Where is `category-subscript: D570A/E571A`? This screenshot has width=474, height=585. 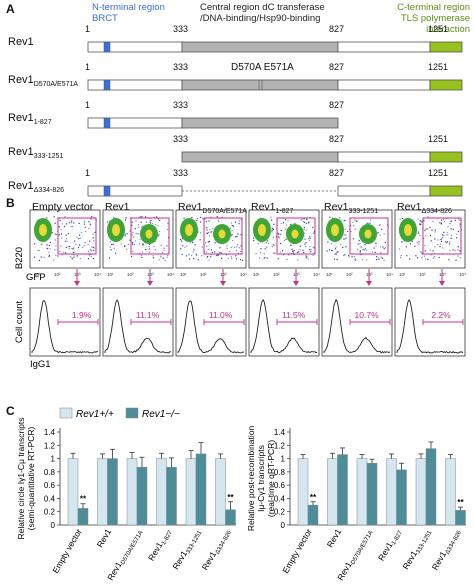 category-subscript: D570A/E571A is located at coordinates (132, 548).